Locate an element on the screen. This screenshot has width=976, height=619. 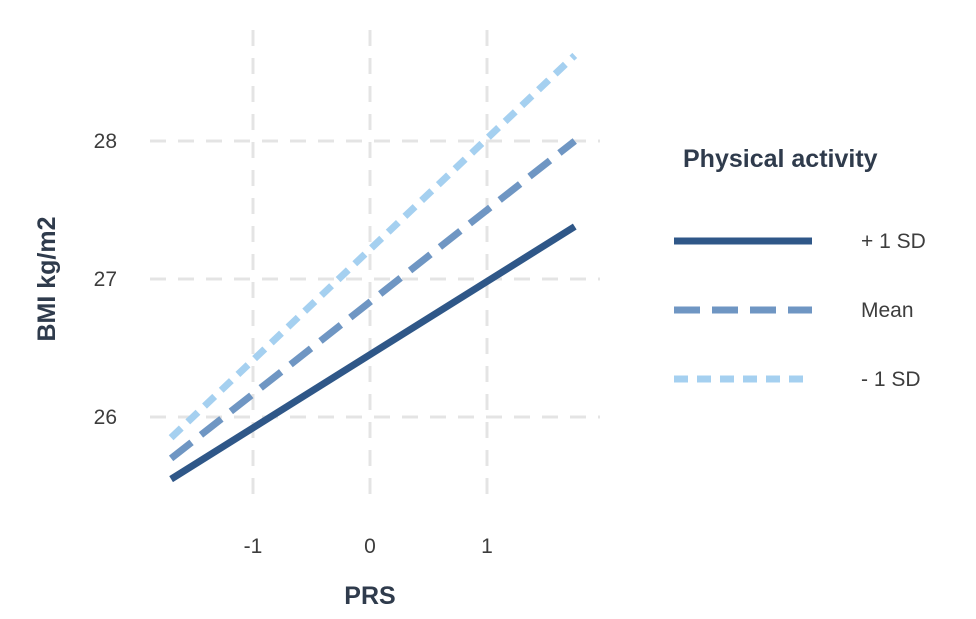
x-tick-label-1: 0 is located at coordinates (370, 546).